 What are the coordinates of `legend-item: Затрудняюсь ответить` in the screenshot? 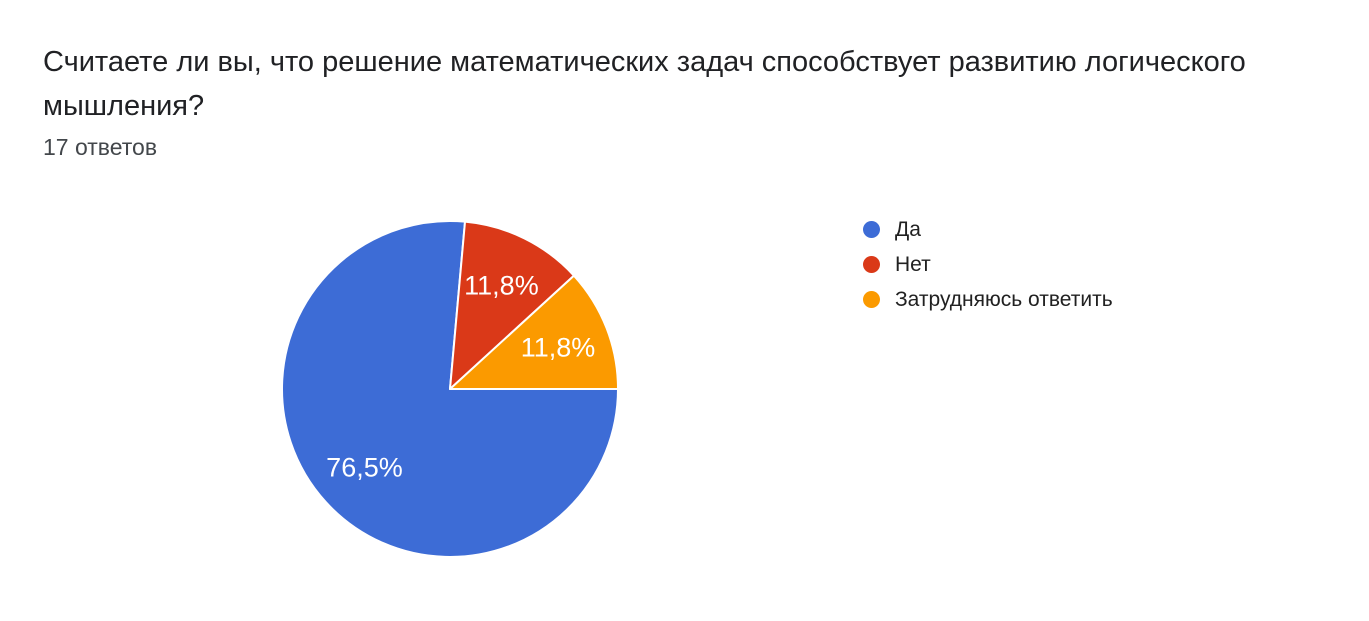 It's located at (988, 299).